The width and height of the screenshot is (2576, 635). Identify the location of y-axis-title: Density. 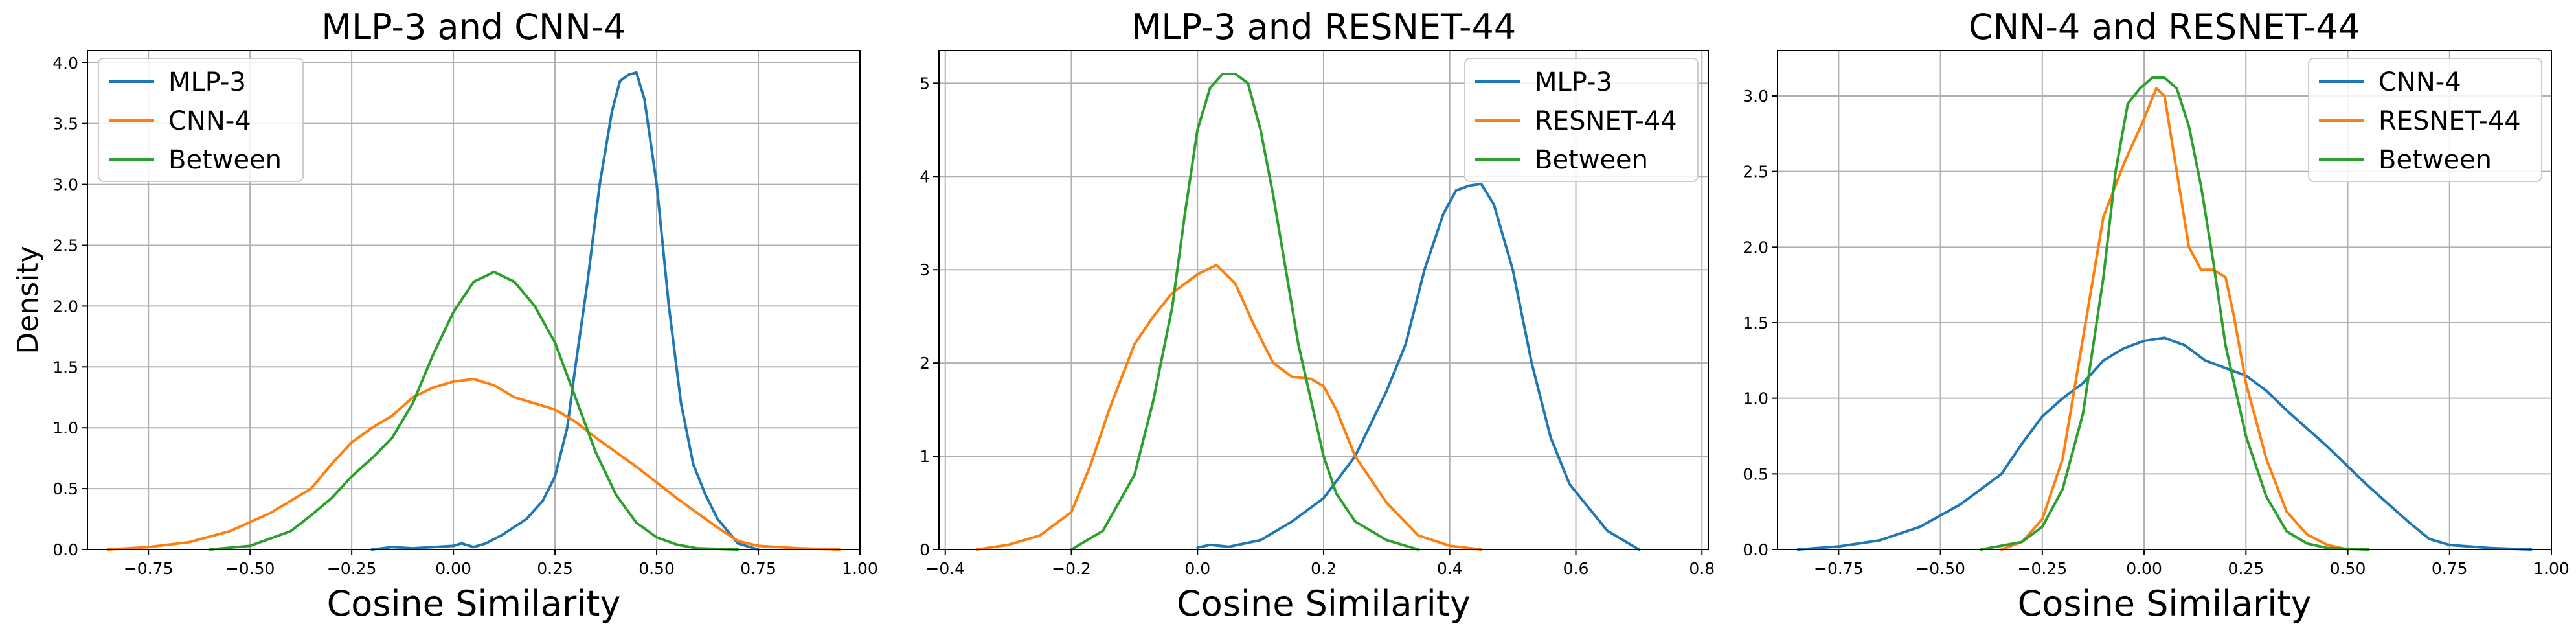
(28, 300).